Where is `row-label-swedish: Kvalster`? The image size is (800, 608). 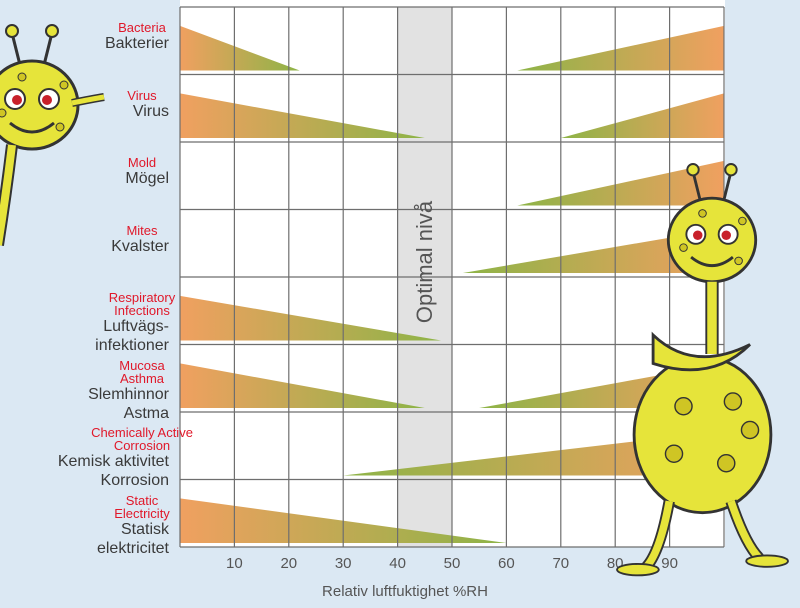 row-label-swedish: Kvalster is located at coordinates (140, 246).